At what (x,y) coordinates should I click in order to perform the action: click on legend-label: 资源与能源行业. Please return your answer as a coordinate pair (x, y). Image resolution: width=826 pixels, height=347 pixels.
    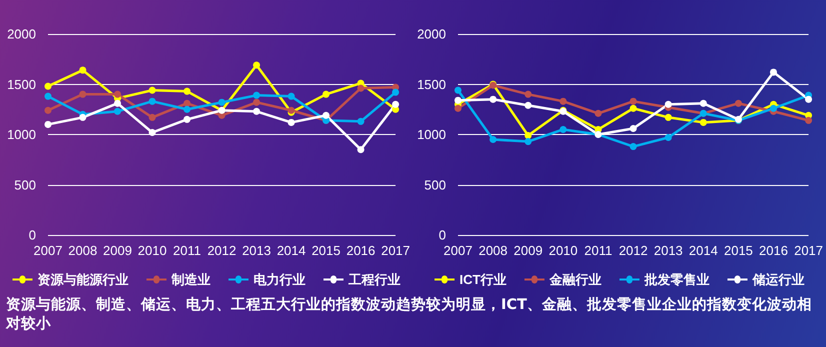
    Looking at the image, I should click on (83, 279).